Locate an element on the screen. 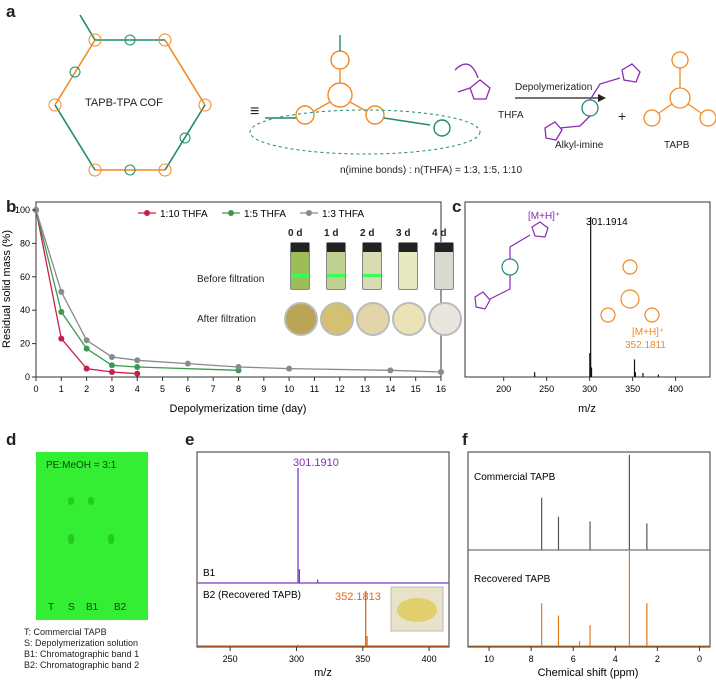 This screenshot has height=680, width=716. chart-b-ytick-label: 100 is located at coordinates (22, 210).